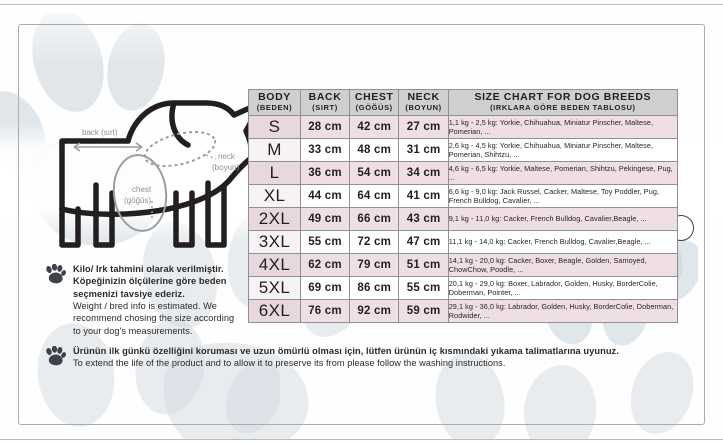 This screenshot has width=723, height=444. I want to click on cell-back: 44 cm, so click(325, 196).